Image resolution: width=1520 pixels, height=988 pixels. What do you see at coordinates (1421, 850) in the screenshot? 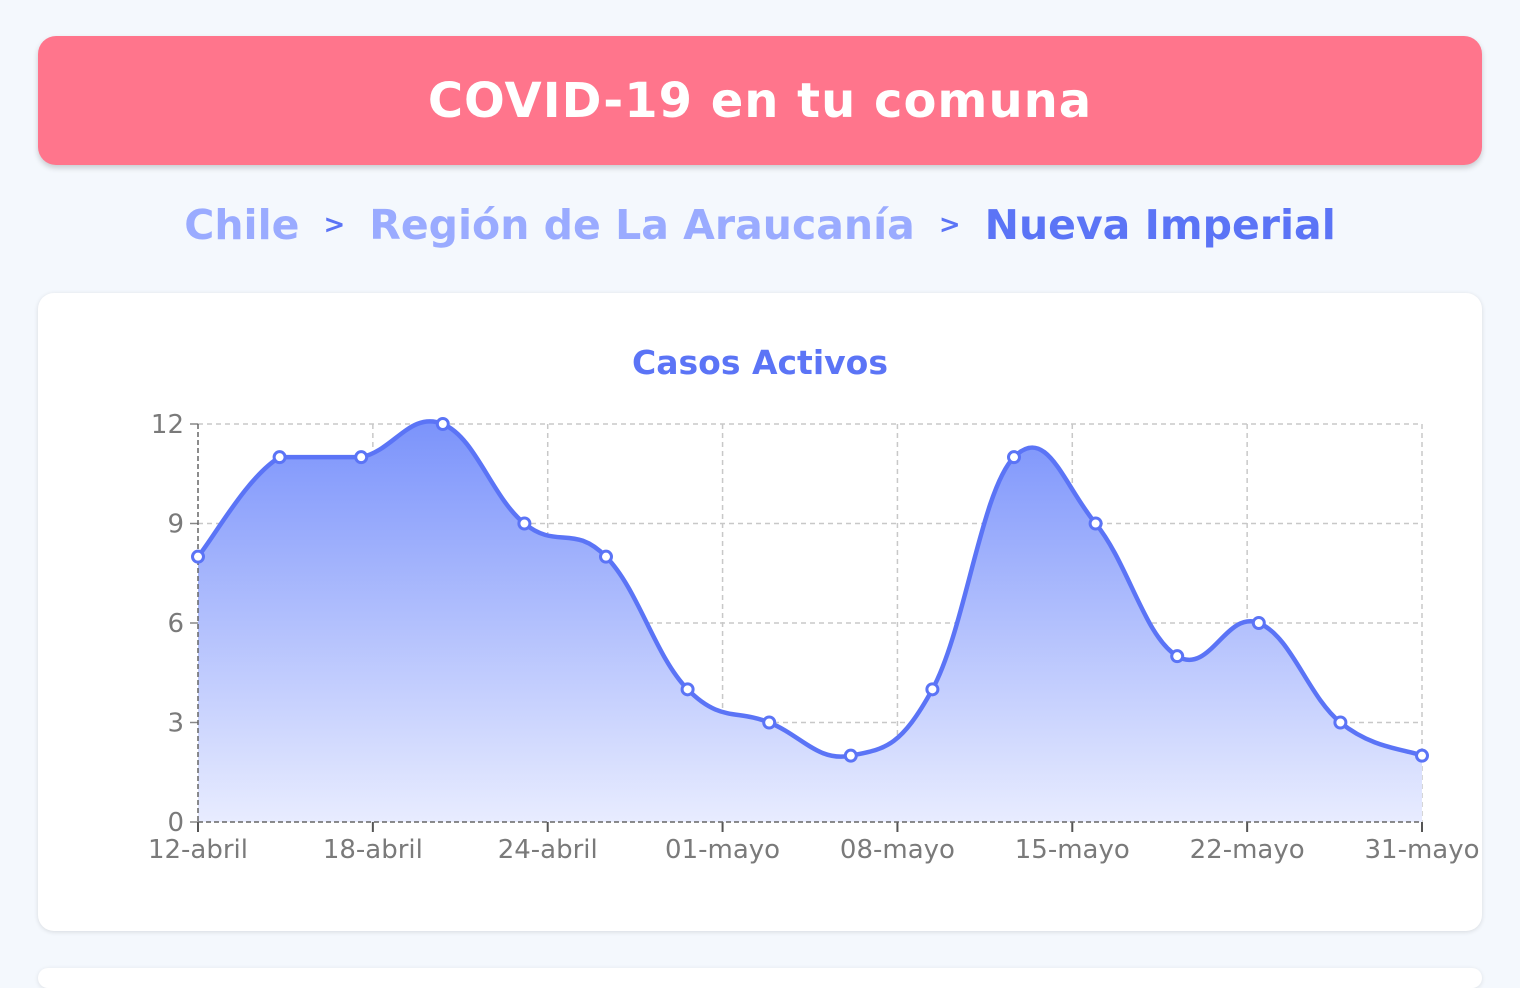
I see `x-tick-label: 31-mayo` at bounding box center [1421, 850].